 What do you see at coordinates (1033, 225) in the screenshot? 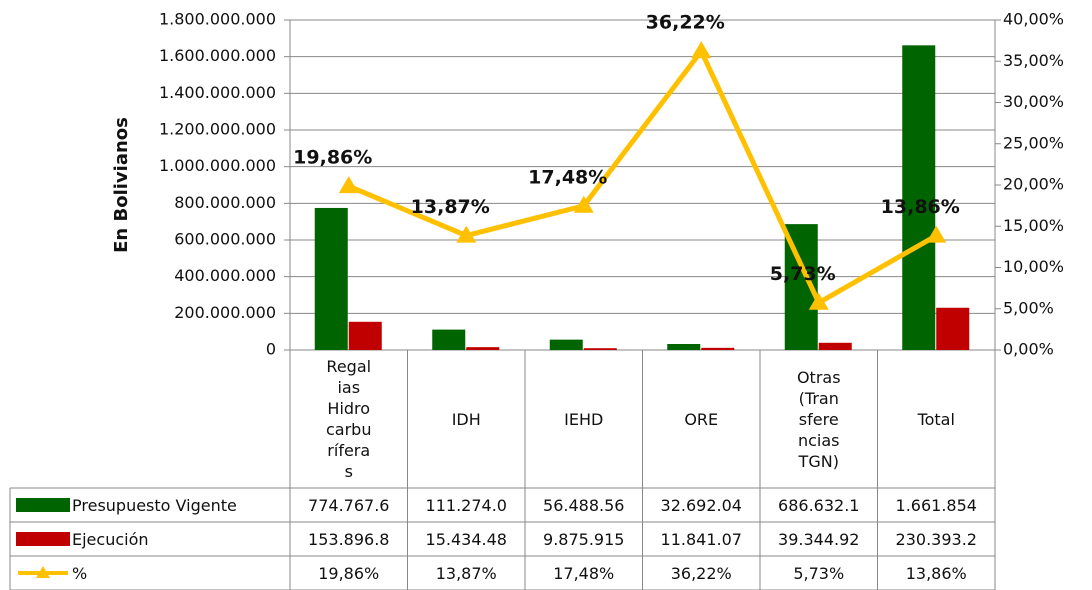
I see `y2-tick-label: 15,00%` at bounding box center [1033, 225].